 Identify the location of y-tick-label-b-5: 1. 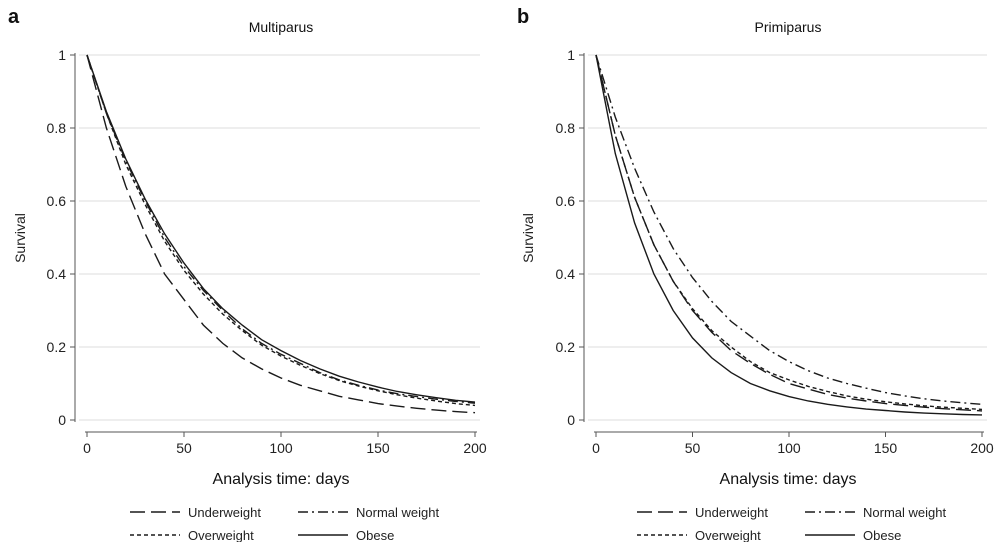
(571, 55).